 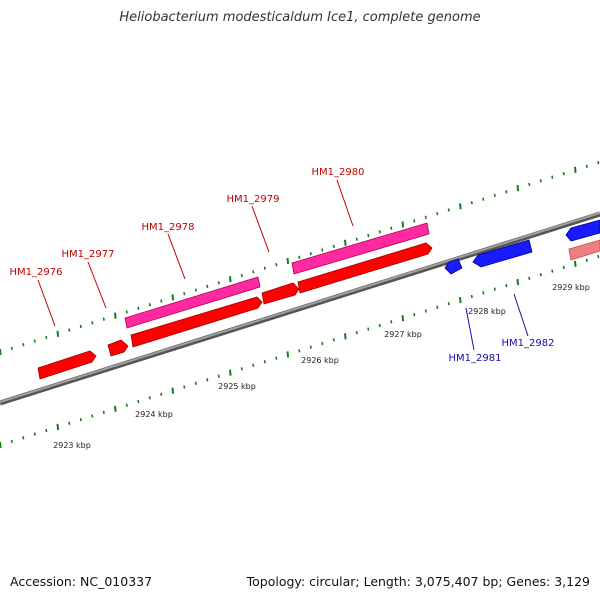 I want to click on gene-label-hm1-2976: HM1_2976, so click(x=36, y=272).